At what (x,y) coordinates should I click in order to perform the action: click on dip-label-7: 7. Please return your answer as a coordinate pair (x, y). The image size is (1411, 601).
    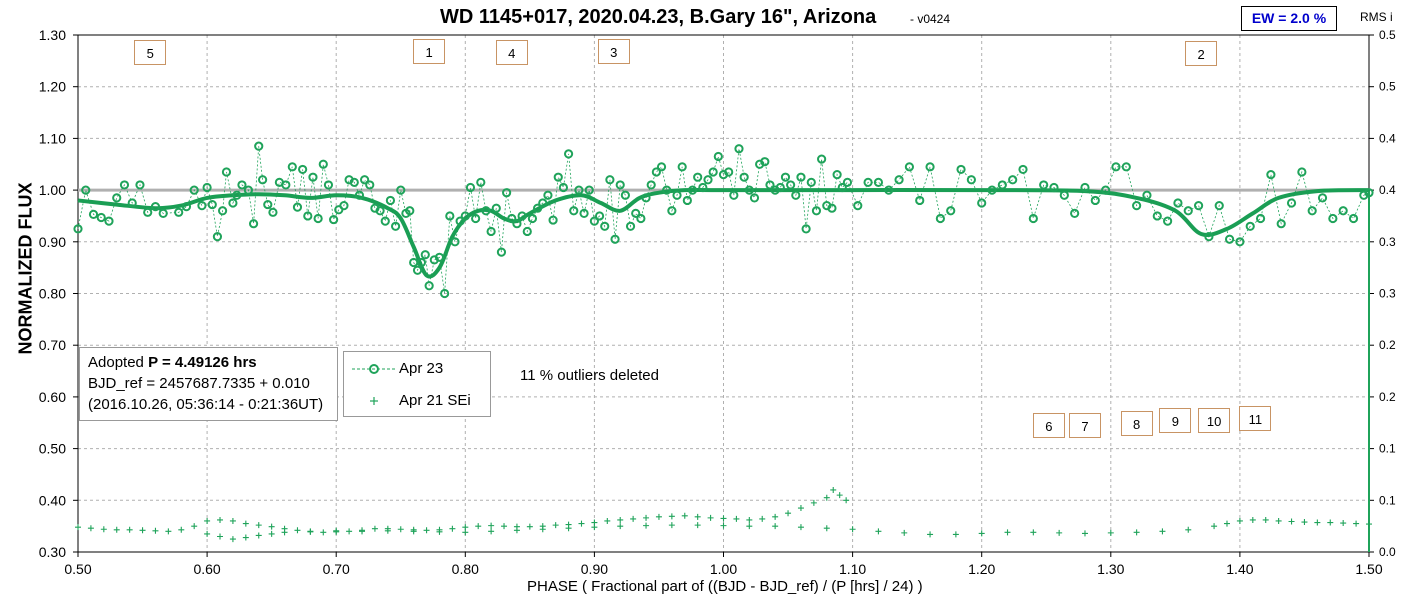
    Looking at the image, I should click on (1084, 426).